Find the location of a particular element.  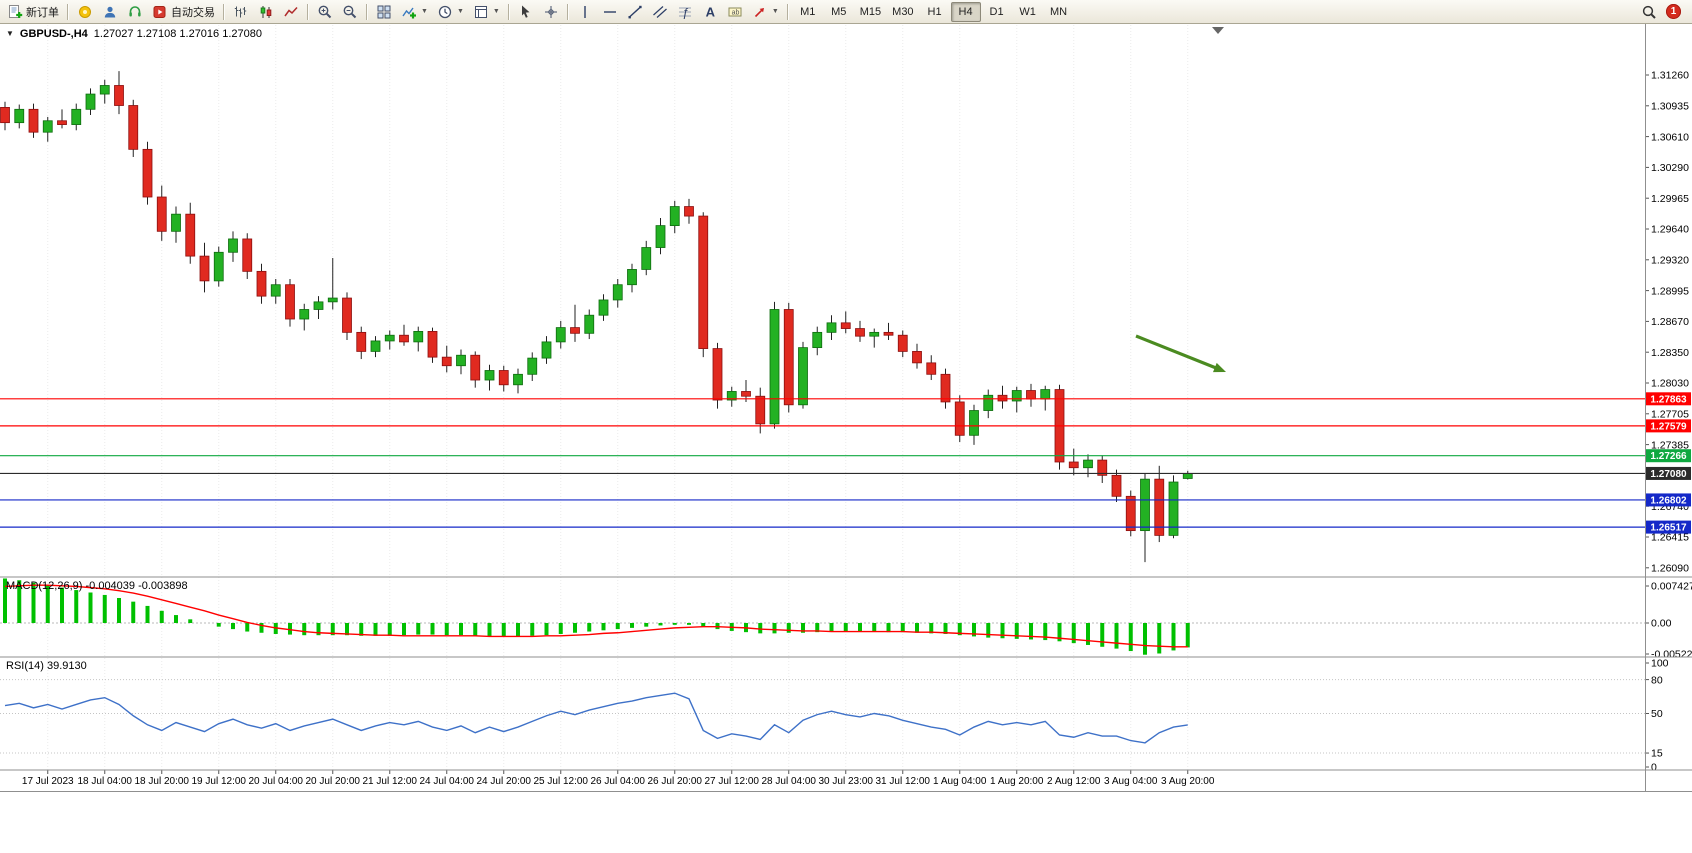

timeframe-button-H1: H1 is located at coordinates (934, 11).